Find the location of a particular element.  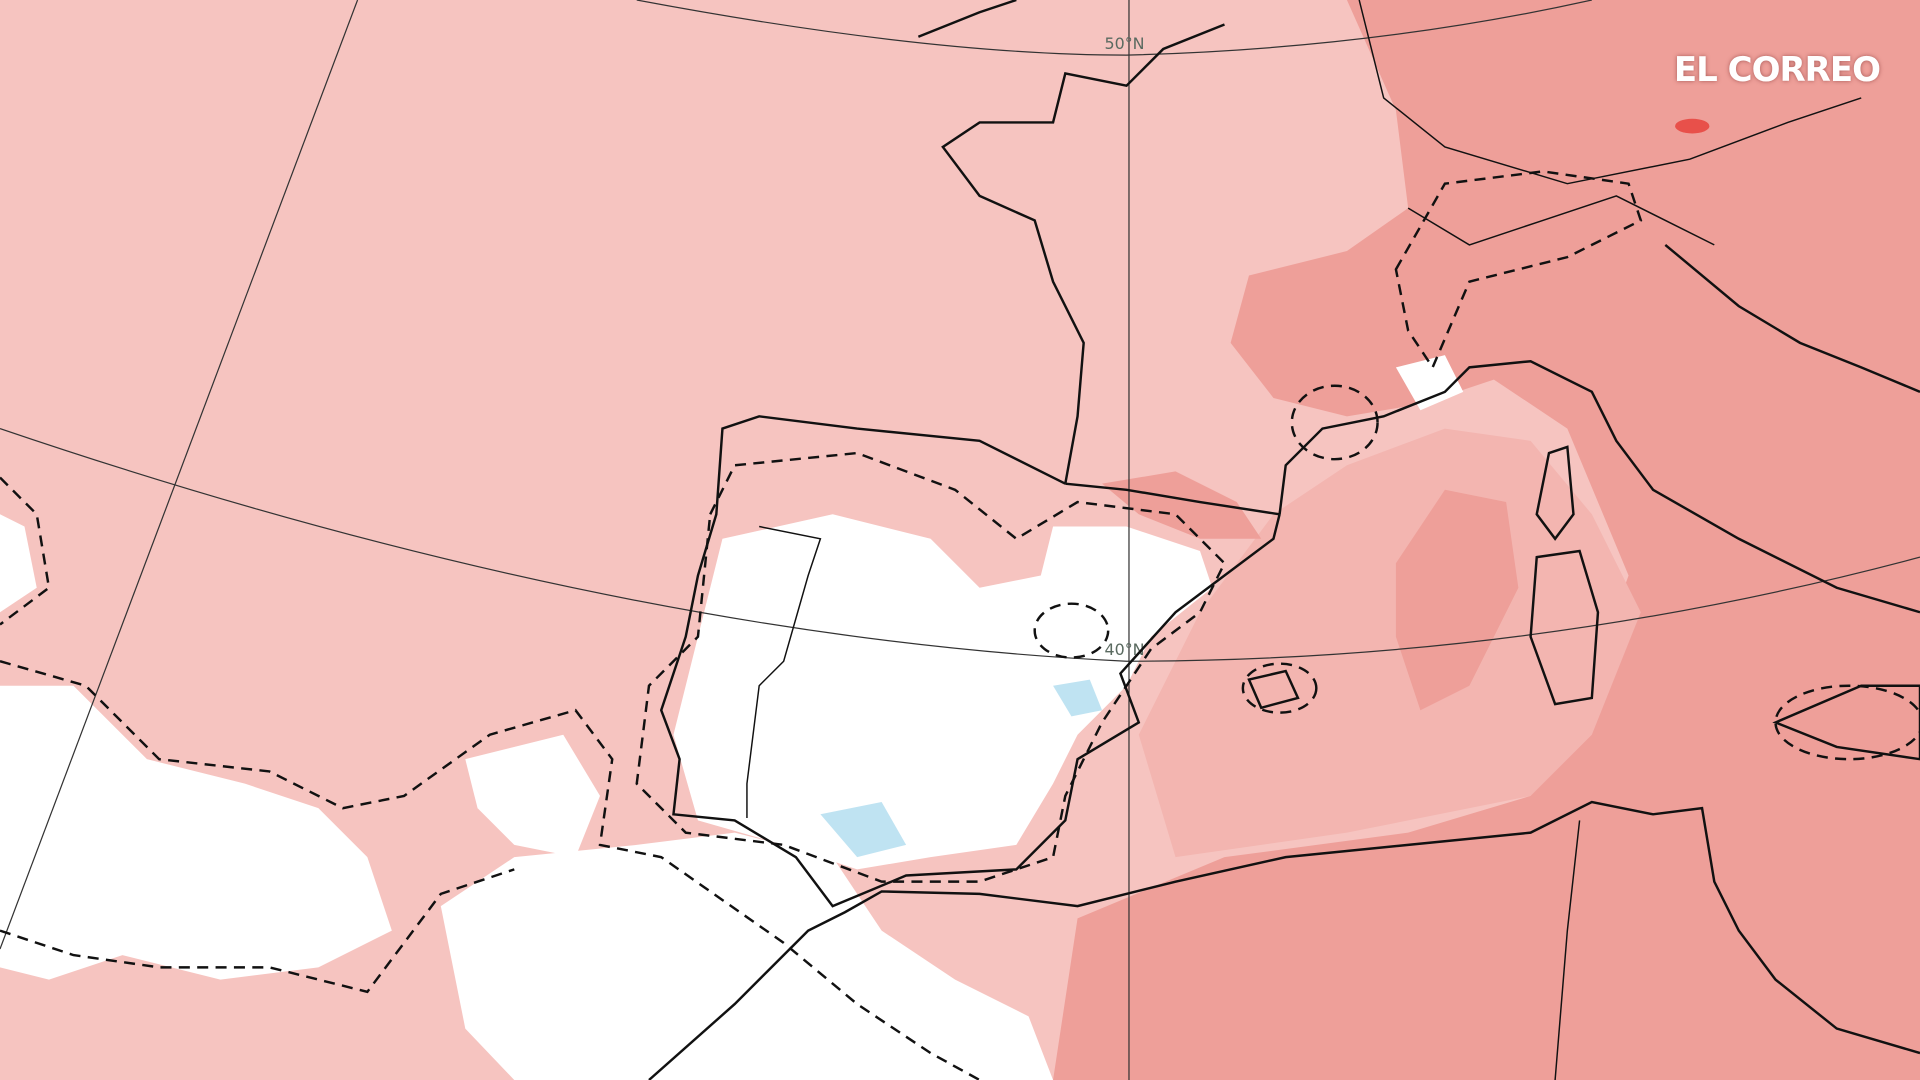

neutral-africa is located at coordinates (747, 956).